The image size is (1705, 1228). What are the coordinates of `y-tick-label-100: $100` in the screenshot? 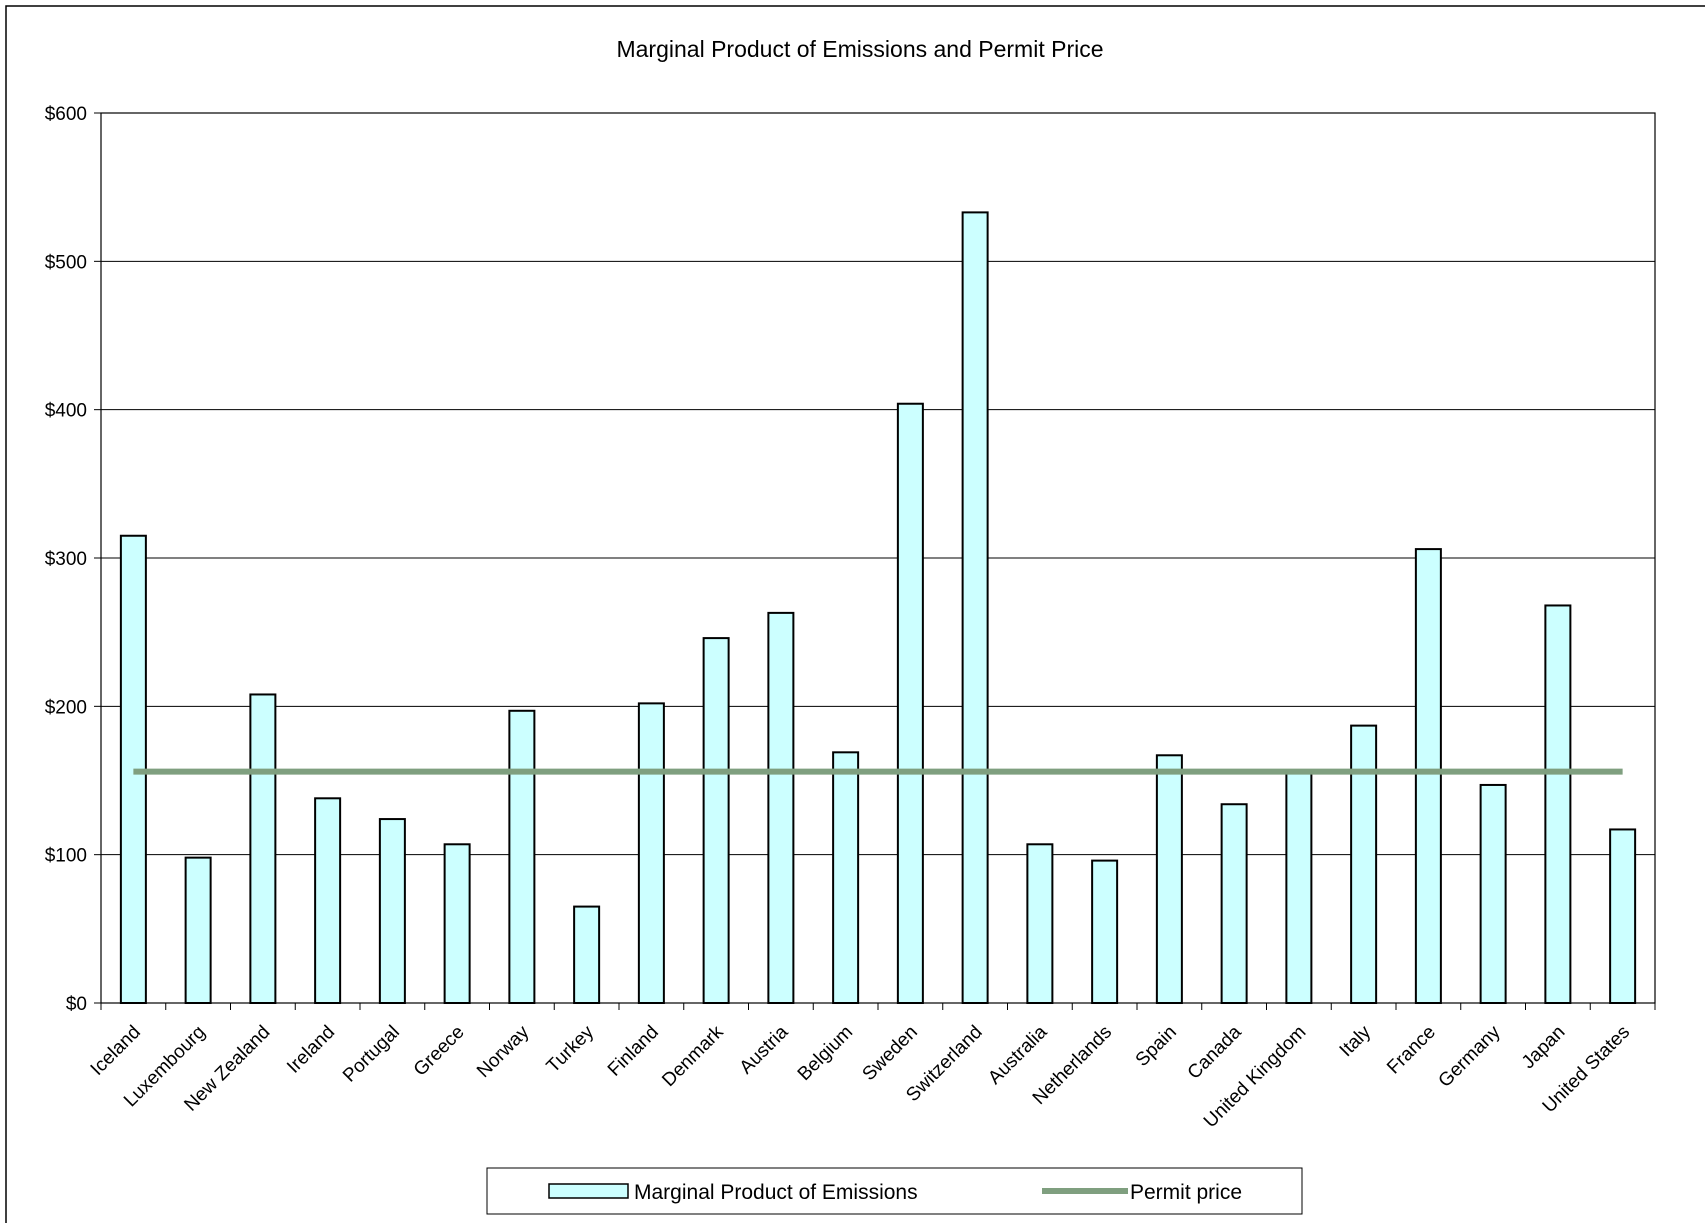 It's located at (66, 856).